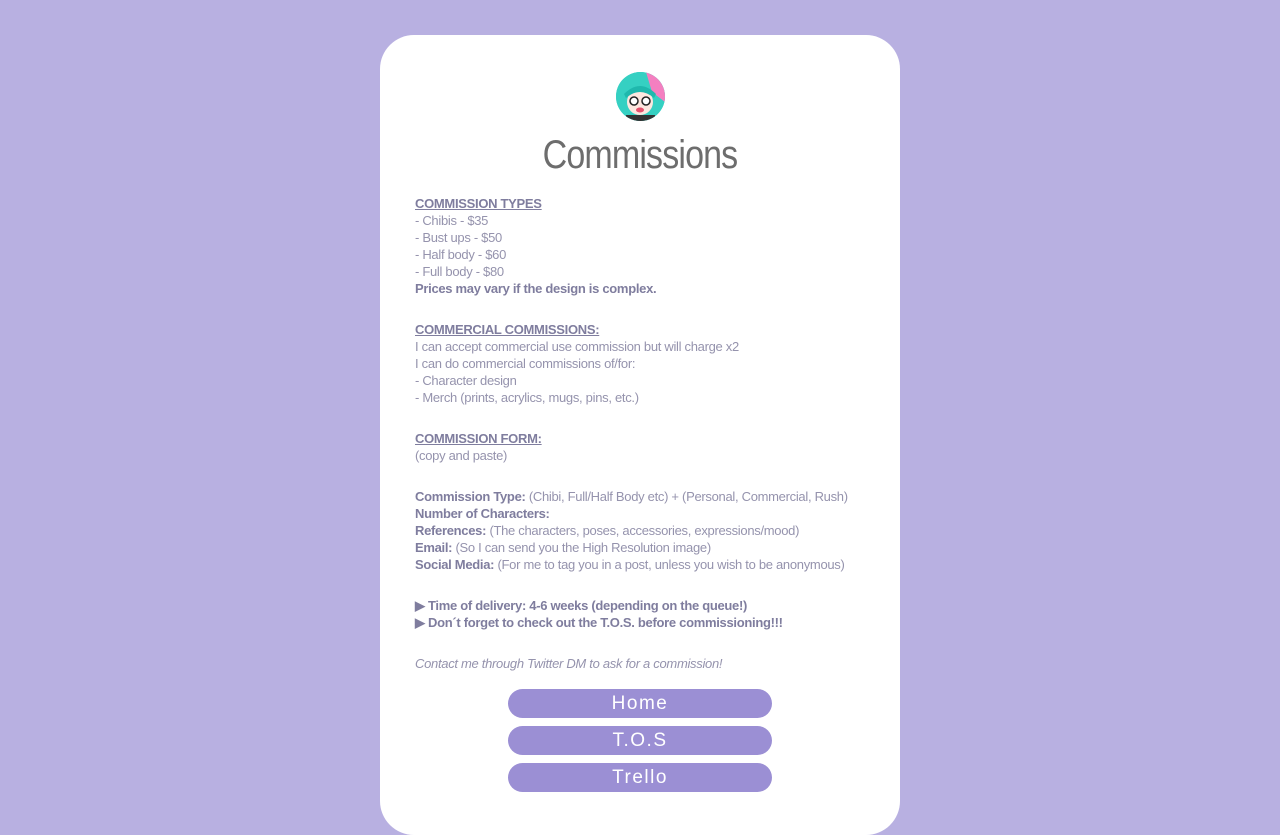 This screenshot has width=1280, height=835. Describe the element at coordinates (466, 380) in the screenshot. I see `commercial-line: - Character design` at that location.